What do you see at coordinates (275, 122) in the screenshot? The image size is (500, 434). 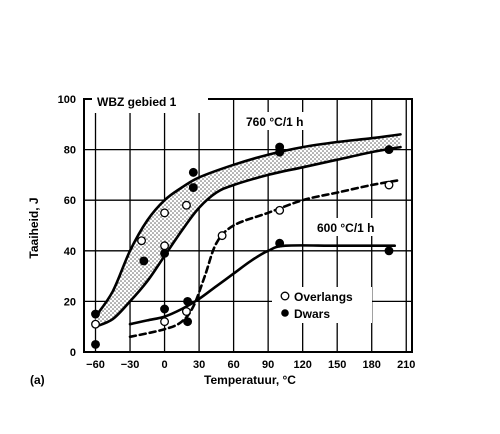 I see `annotation-760: 760 °C/1 h` at bounding box center [275, 122].